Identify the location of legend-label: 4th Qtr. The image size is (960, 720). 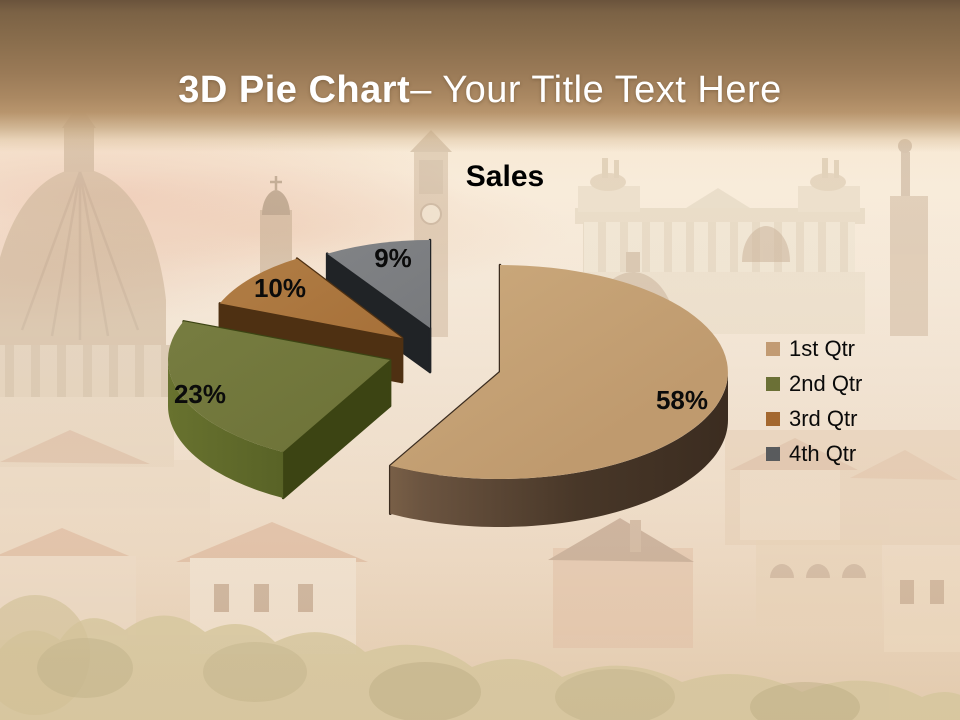
(823, 453).